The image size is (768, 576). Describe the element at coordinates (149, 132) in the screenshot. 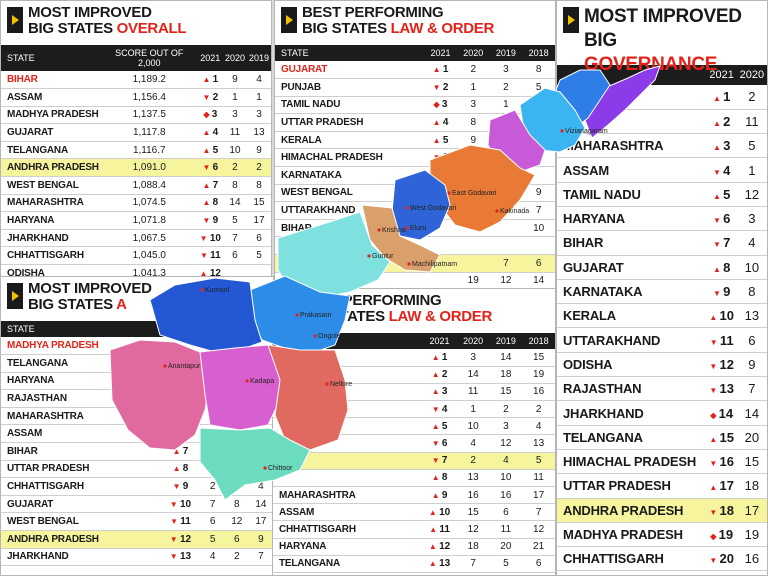

I see `value-cell: 1,117.8` at that location.